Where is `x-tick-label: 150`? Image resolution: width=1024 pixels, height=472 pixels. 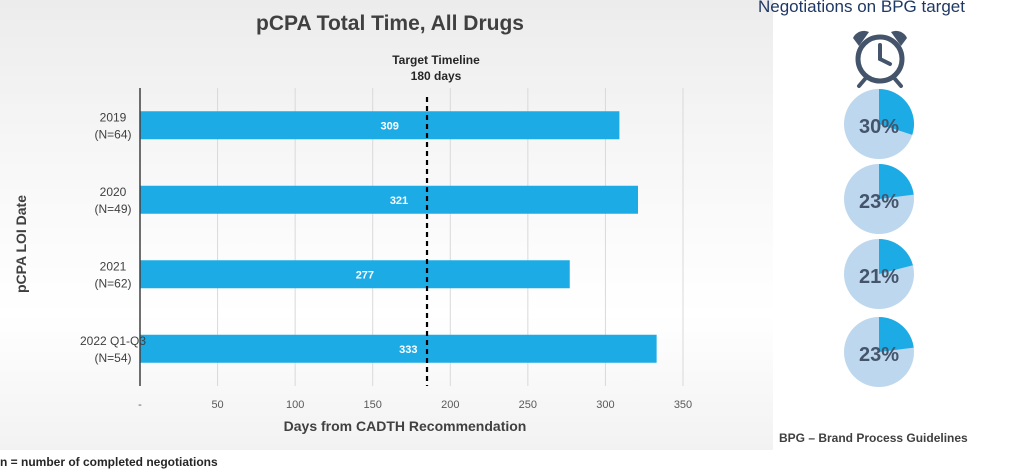 x-tick-label: 150 is located at coordinates (373, 405).